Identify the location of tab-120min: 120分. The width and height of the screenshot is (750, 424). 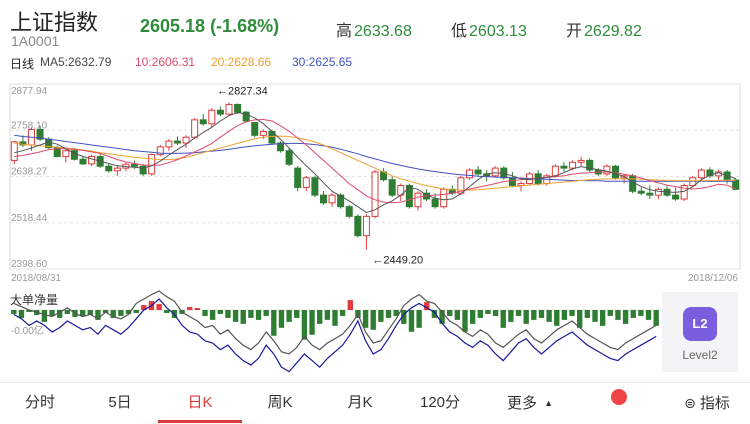
(440, 402).